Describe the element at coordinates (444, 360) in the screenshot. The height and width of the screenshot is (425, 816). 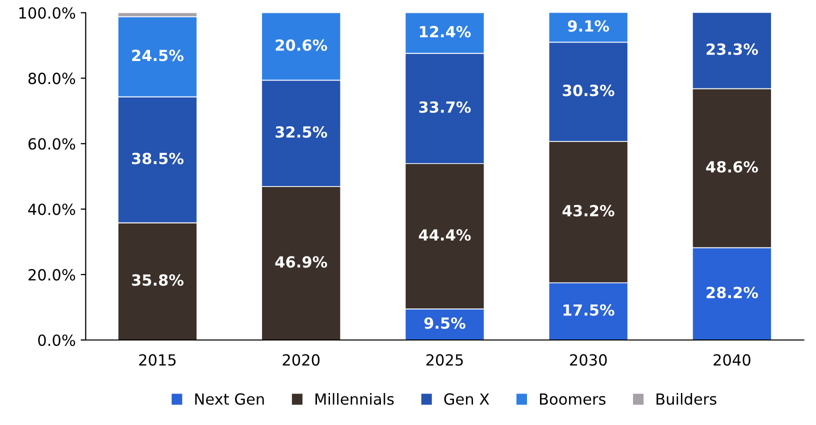
I see `x-tick-label: 2025` at that location.